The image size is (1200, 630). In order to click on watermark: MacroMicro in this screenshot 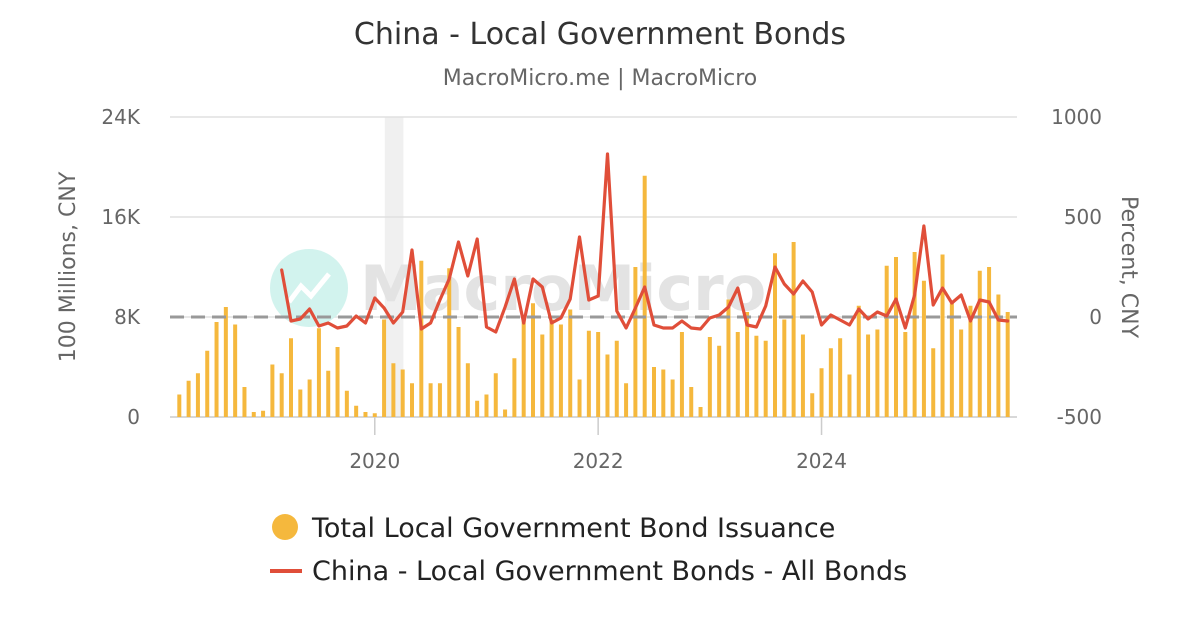, I will do `click(518, 288)`.